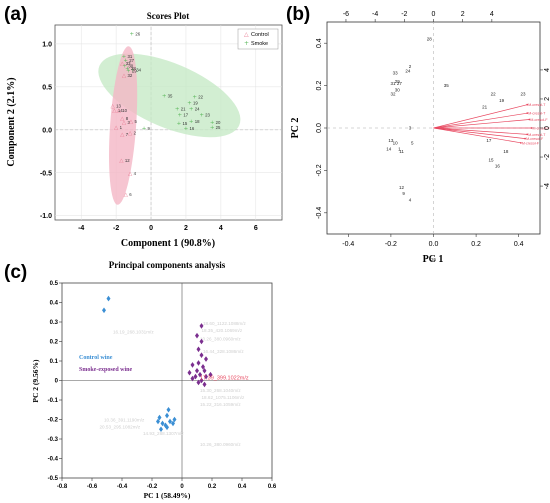  What do you see at coordinates (223, 351) in the screenshot?
I see `pca-faint-feature-label: 16.44_328.1086m/z` at bounding box center [223, 351].